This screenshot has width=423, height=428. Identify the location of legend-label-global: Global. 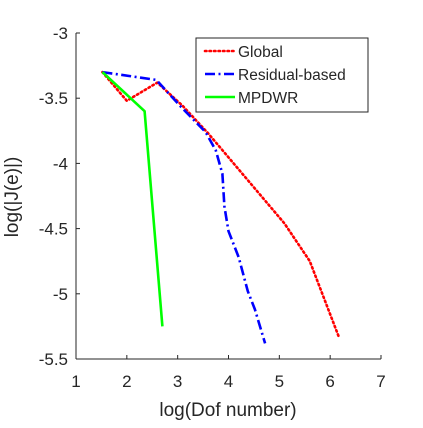
(260, 52).